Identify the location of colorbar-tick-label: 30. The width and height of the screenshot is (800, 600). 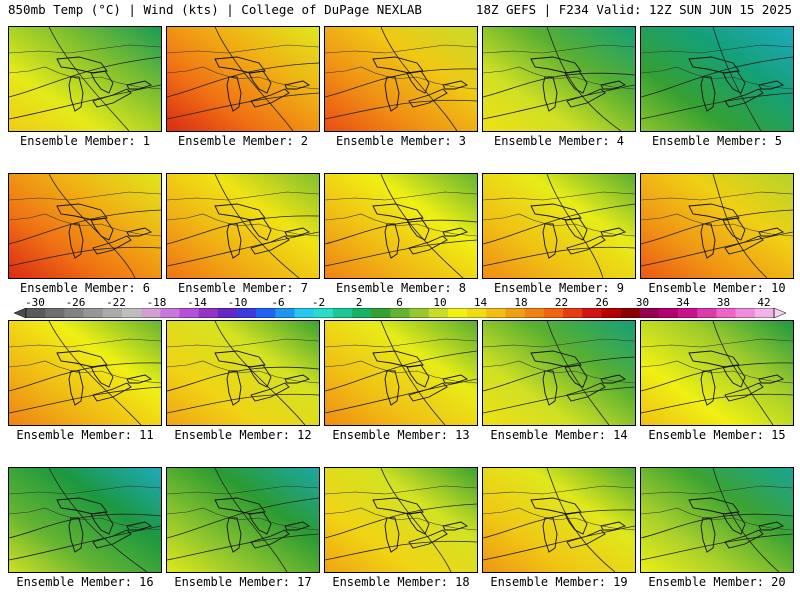
(642, 302).